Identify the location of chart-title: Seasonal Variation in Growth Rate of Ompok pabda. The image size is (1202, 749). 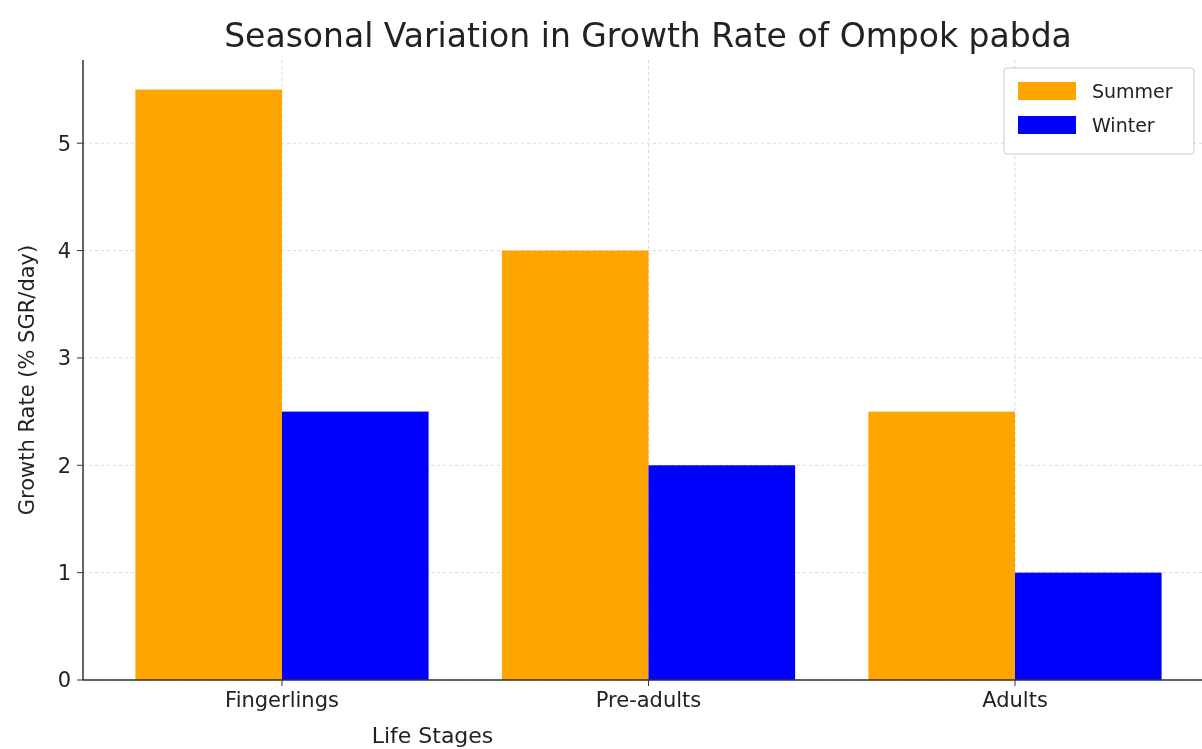
(648, 35).